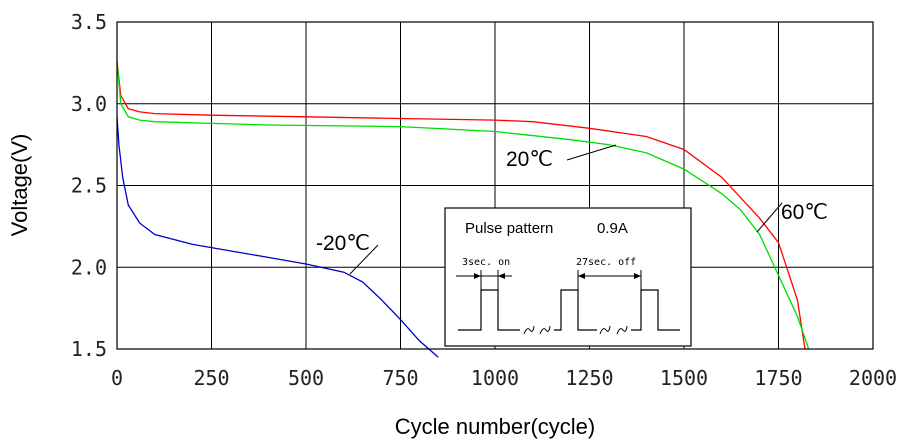 The height and width of the screenshot is (442, 904). What do you see at coordinates (306, 378) in the screenshot?
I see `x-tick-label-500: 500` at bounding box center [306, 378].